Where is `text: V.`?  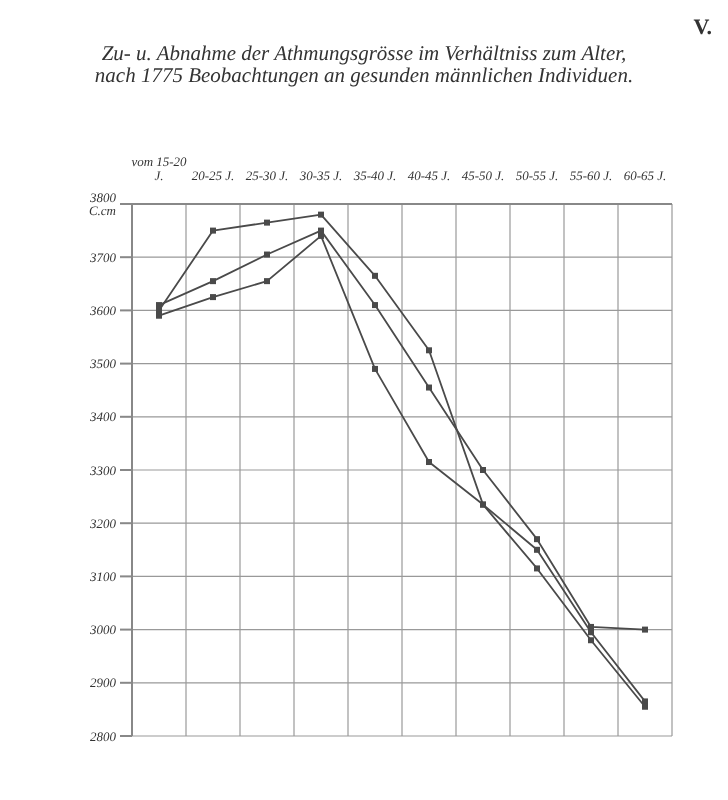 text: V. is located at coordinates (702, 28).